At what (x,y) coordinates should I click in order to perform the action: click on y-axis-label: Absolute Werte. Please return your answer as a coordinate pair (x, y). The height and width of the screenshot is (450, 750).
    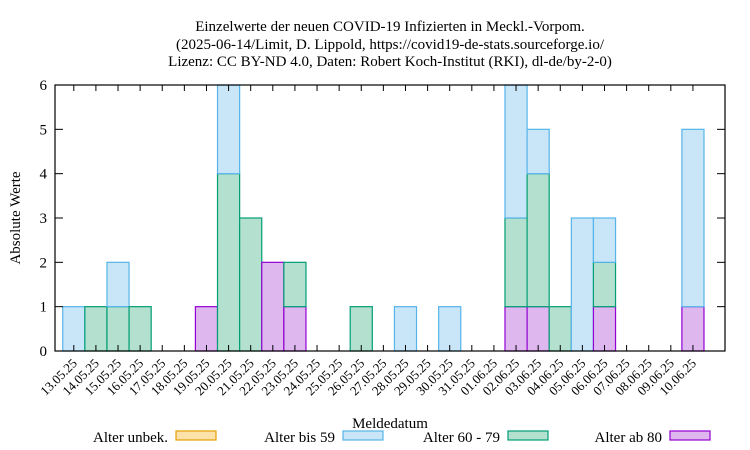
    Looking at the image, I should click on (16, 217).